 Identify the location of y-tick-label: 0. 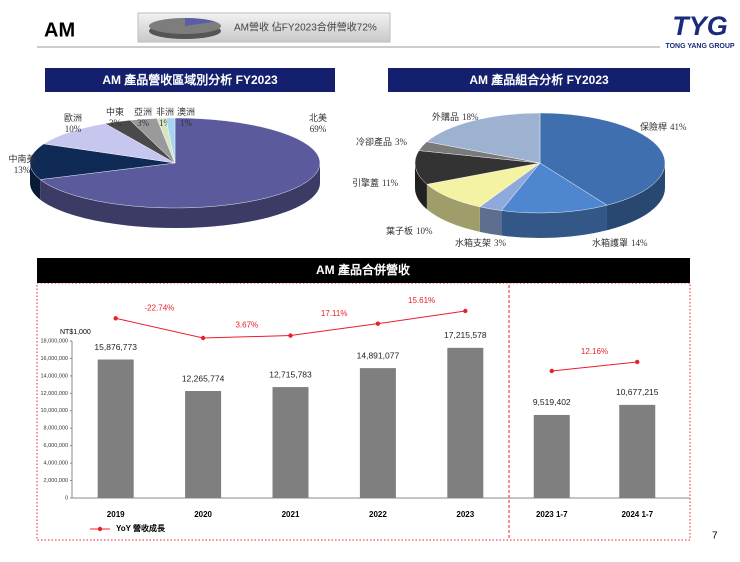
(66, 498).